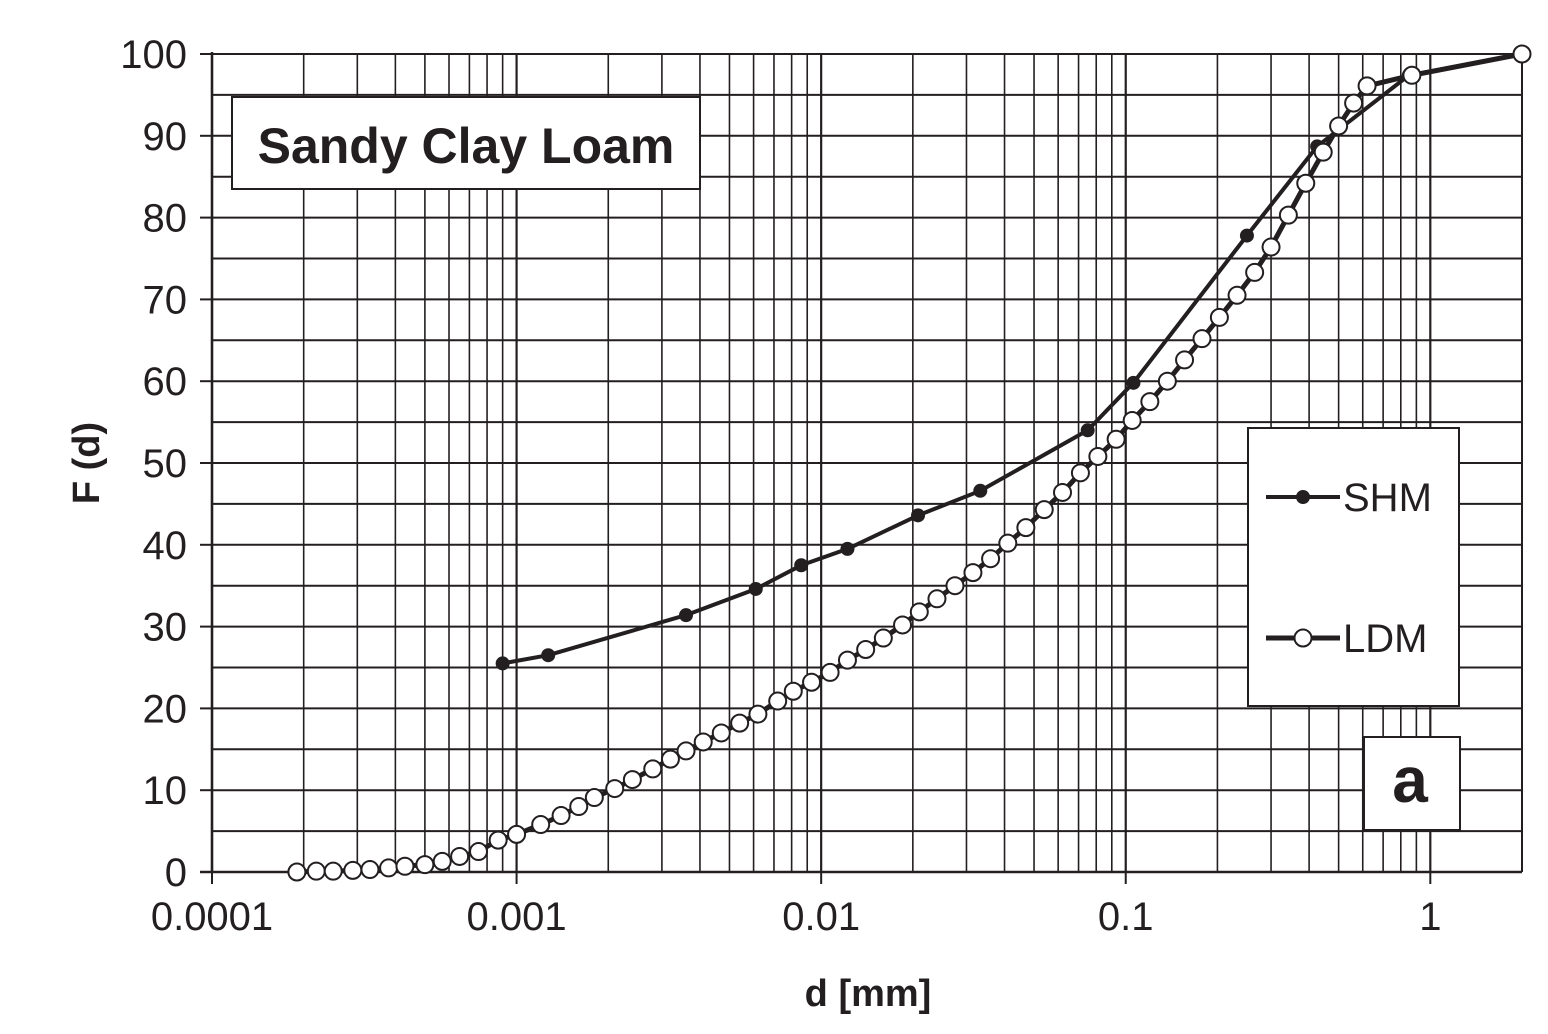 Image resolution: width=1548 pixels, height=1034 pixels. Describe the element at coordinates (1303, 638) in the screenshot. I see `legend-marker-ldm` at that location.